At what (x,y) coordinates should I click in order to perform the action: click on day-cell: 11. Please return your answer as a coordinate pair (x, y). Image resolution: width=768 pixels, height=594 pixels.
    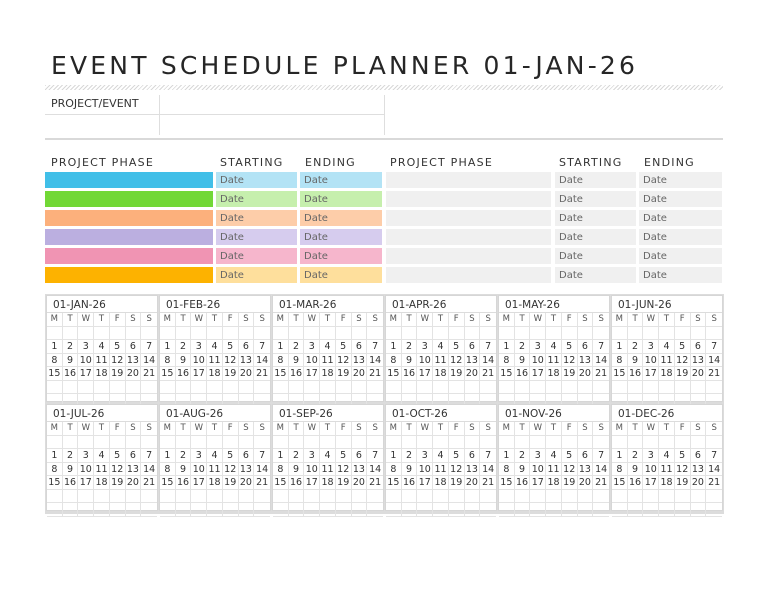
    Looking at the image, I should click on (554, 469).